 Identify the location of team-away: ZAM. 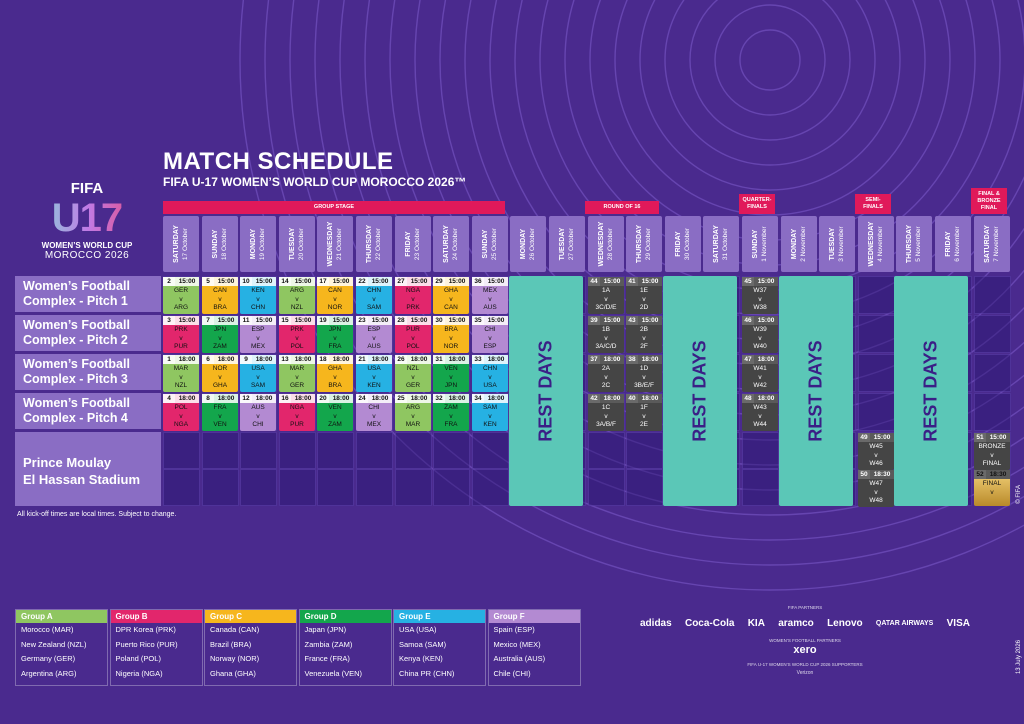
(220, 346).